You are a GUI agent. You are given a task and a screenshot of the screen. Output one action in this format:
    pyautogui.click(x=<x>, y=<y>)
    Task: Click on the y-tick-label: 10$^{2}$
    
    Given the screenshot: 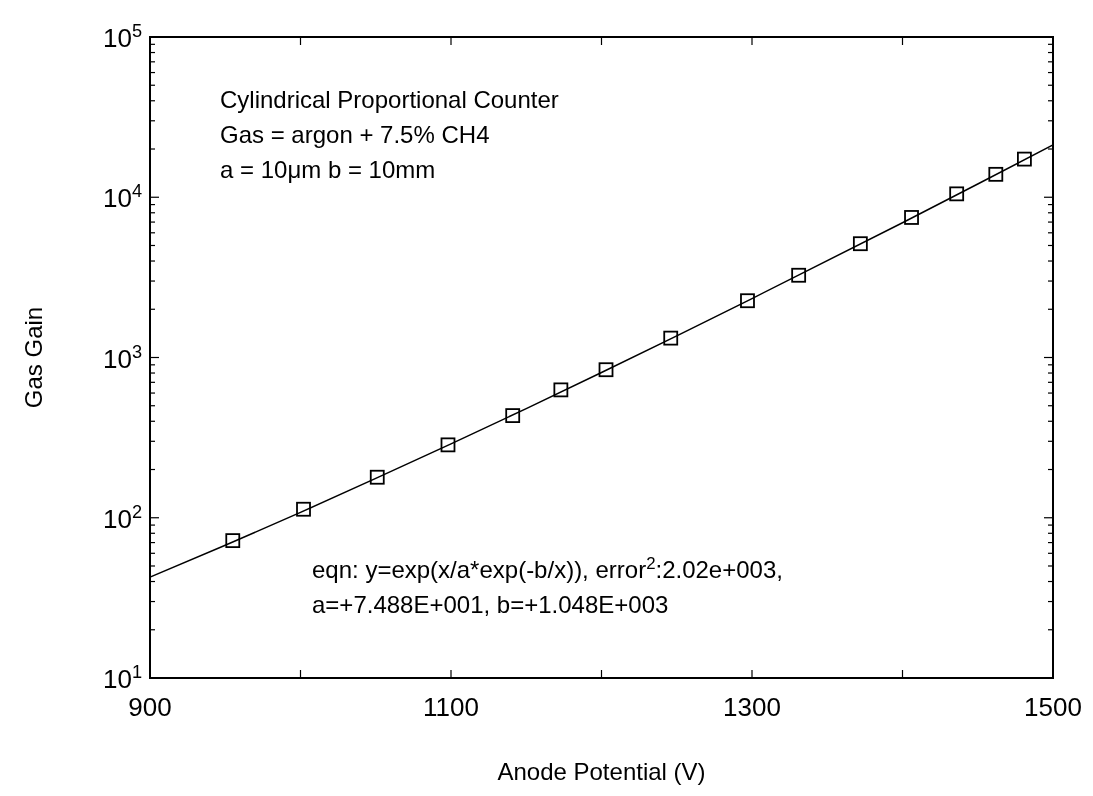 What is the action you would take?
    pyautogui.click(x=122, y=517)
    